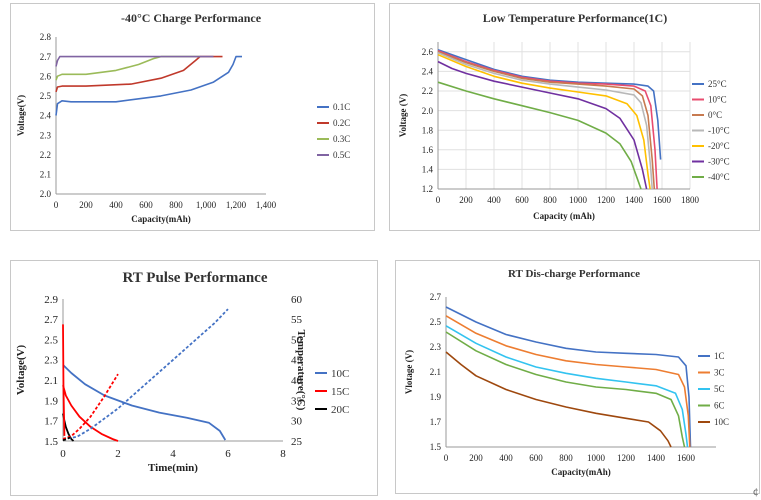 This screenshot has width=761, height=500. Describe the element at coordinates (564, 216) in the screenshot. I see `x-axis-label: Capacity (mAh)` at that location.